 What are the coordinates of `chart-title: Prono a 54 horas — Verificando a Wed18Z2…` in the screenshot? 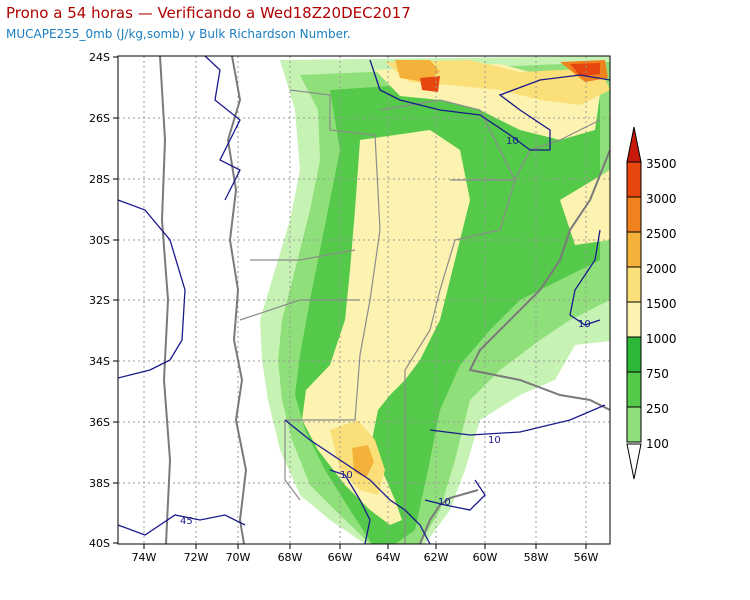 It's located at (208, 13).